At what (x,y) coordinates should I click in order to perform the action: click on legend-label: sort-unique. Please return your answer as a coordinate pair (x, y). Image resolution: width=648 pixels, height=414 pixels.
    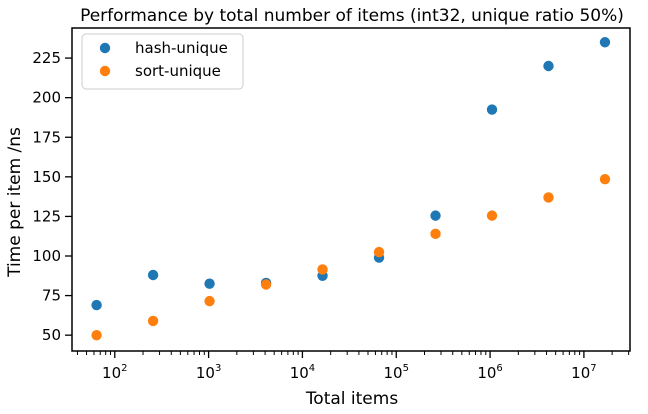
    Looking at the image, I should click on (178, 71).